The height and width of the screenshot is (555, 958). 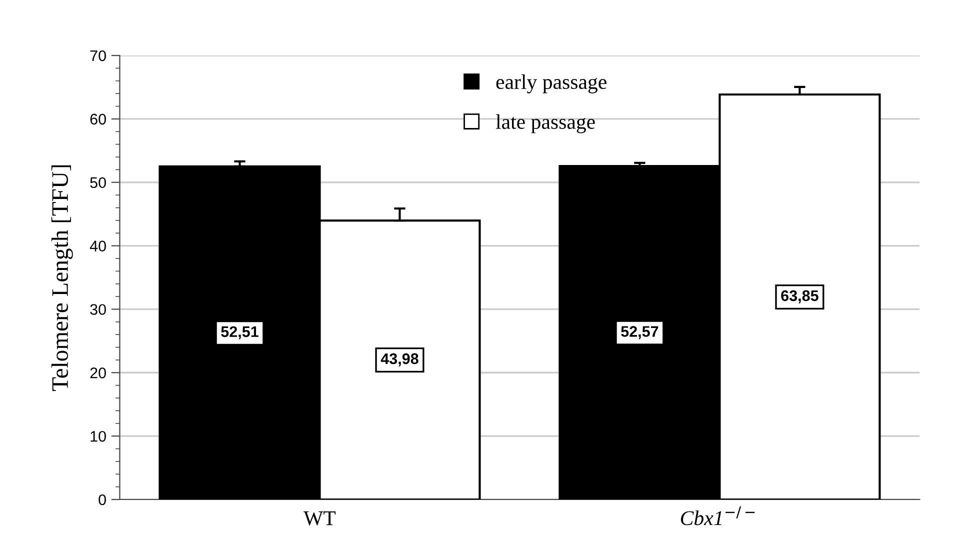 I want to click on x-tick-label: WT, so click(x=320, y=518).